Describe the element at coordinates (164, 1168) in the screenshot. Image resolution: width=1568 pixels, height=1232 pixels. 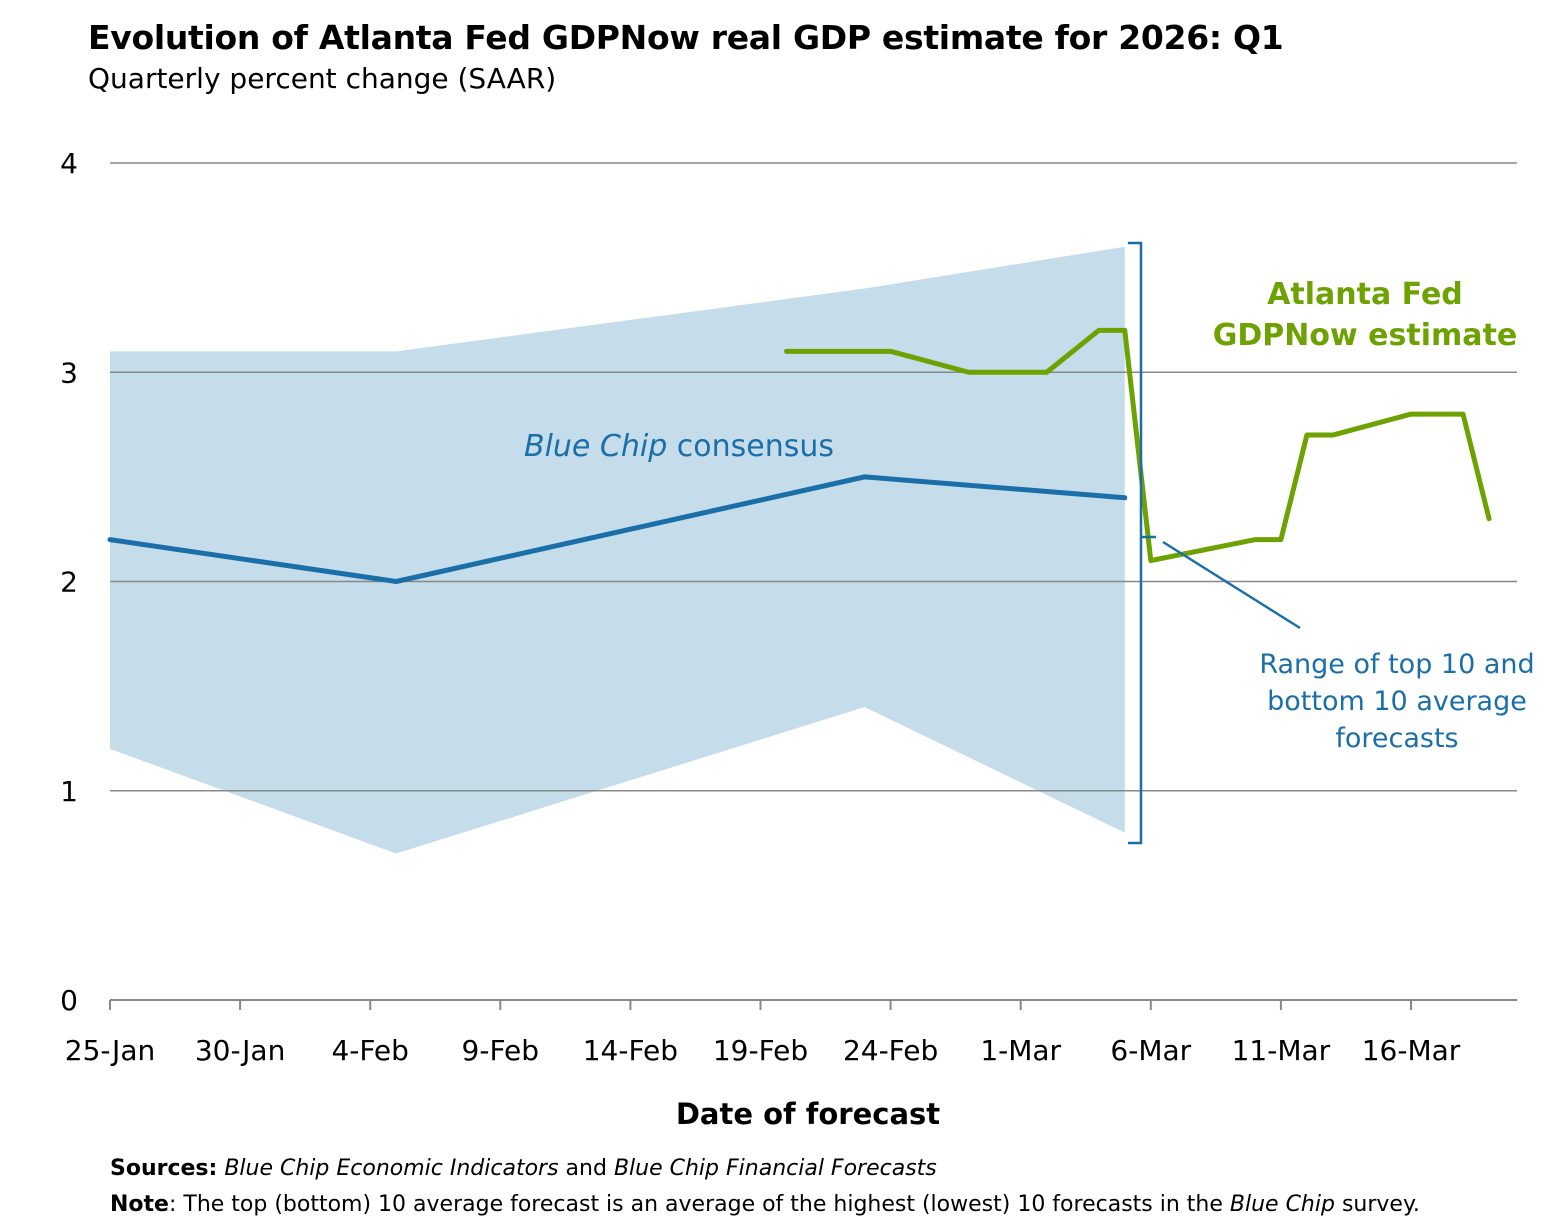
I see `sources-label: Sources:` at that location.